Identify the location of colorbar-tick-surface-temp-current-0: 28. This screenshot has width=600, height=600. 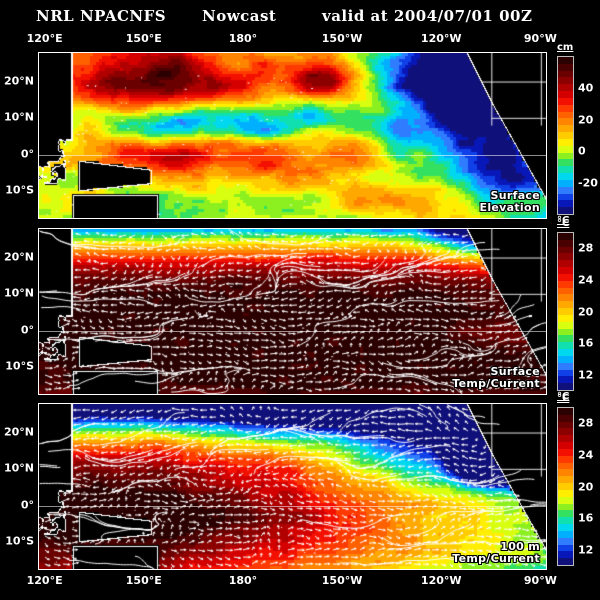
(586, 248).